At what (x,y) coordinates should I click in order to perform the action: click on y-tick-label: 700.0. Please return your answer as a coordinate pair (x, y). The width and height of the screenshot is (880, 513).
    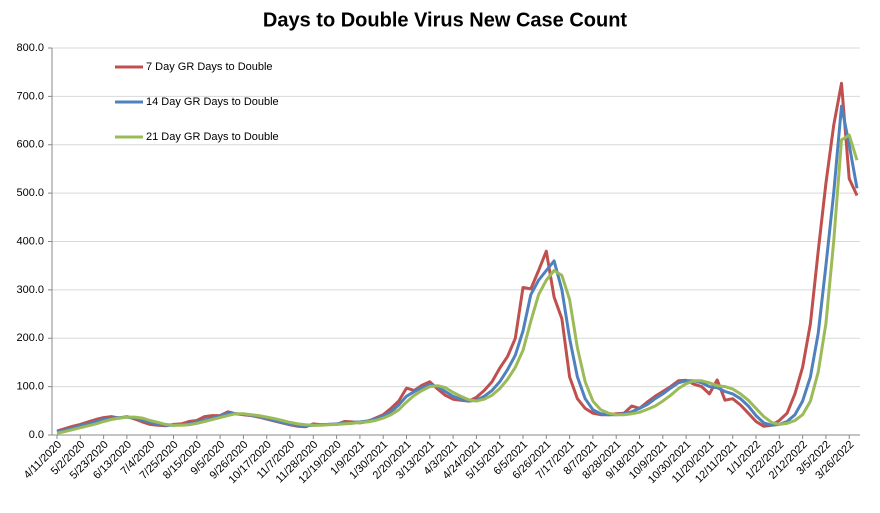
    Looking at the image, I should click on (30, 96).